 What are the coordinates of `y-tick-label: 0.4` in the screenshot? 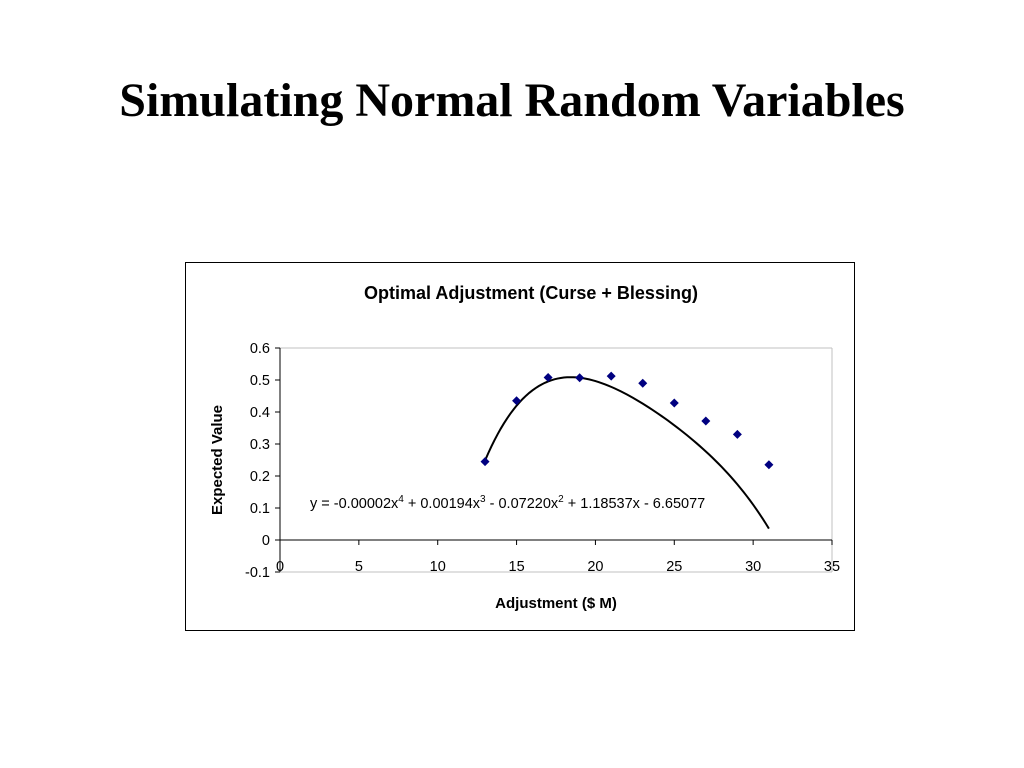 It's located at (260, 413).